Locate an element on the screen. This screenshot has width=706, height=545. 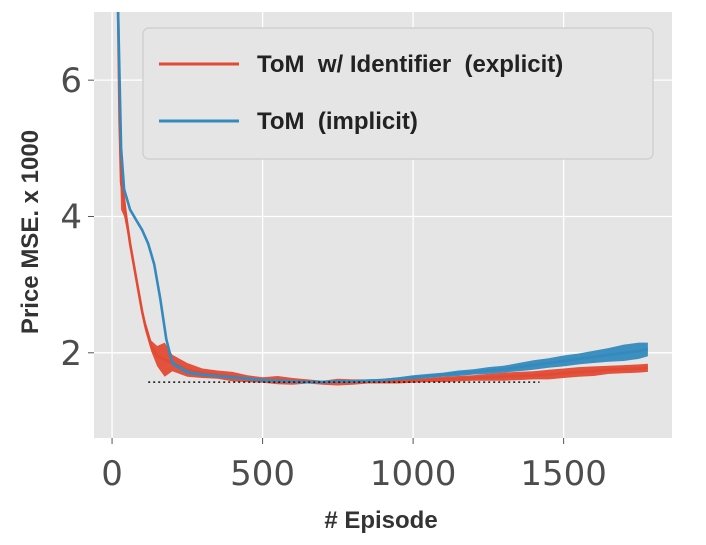
y-tick-label-1: 4 is located at coordinates (71, 217).